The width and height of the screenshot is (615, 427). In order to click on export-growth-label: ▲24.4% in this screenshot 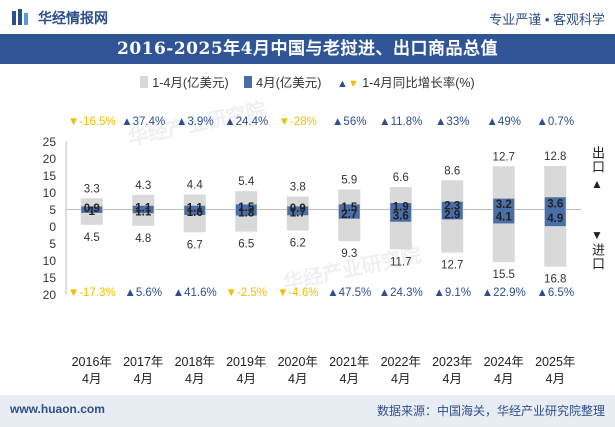, I will do `click(246, 122)`.